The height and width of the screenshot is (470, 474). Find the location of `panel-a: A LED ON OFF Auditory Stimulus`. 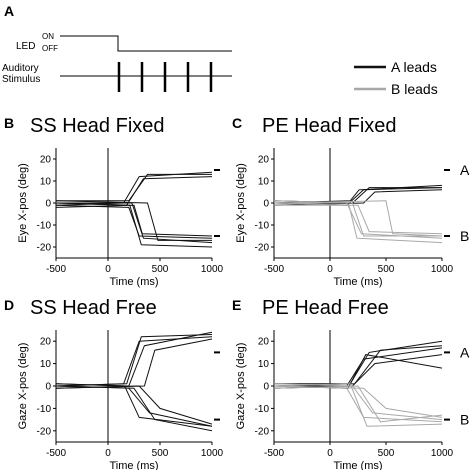

panel-a: A LED ON OFF Auditory Stimulus is located at coordinates (117, 47).